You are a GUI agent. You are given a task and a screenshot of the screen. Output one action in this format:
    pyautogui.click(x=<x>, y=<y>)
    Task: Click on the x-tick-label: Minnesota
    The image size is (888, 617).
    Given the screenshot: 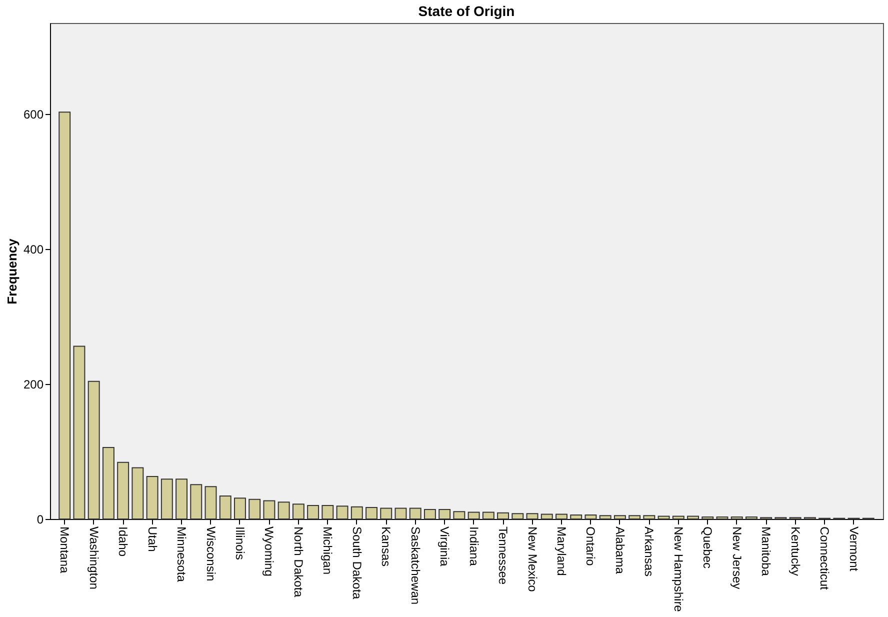 What is the action you would take?
    pyautogui.click(x=181, y=554)
    